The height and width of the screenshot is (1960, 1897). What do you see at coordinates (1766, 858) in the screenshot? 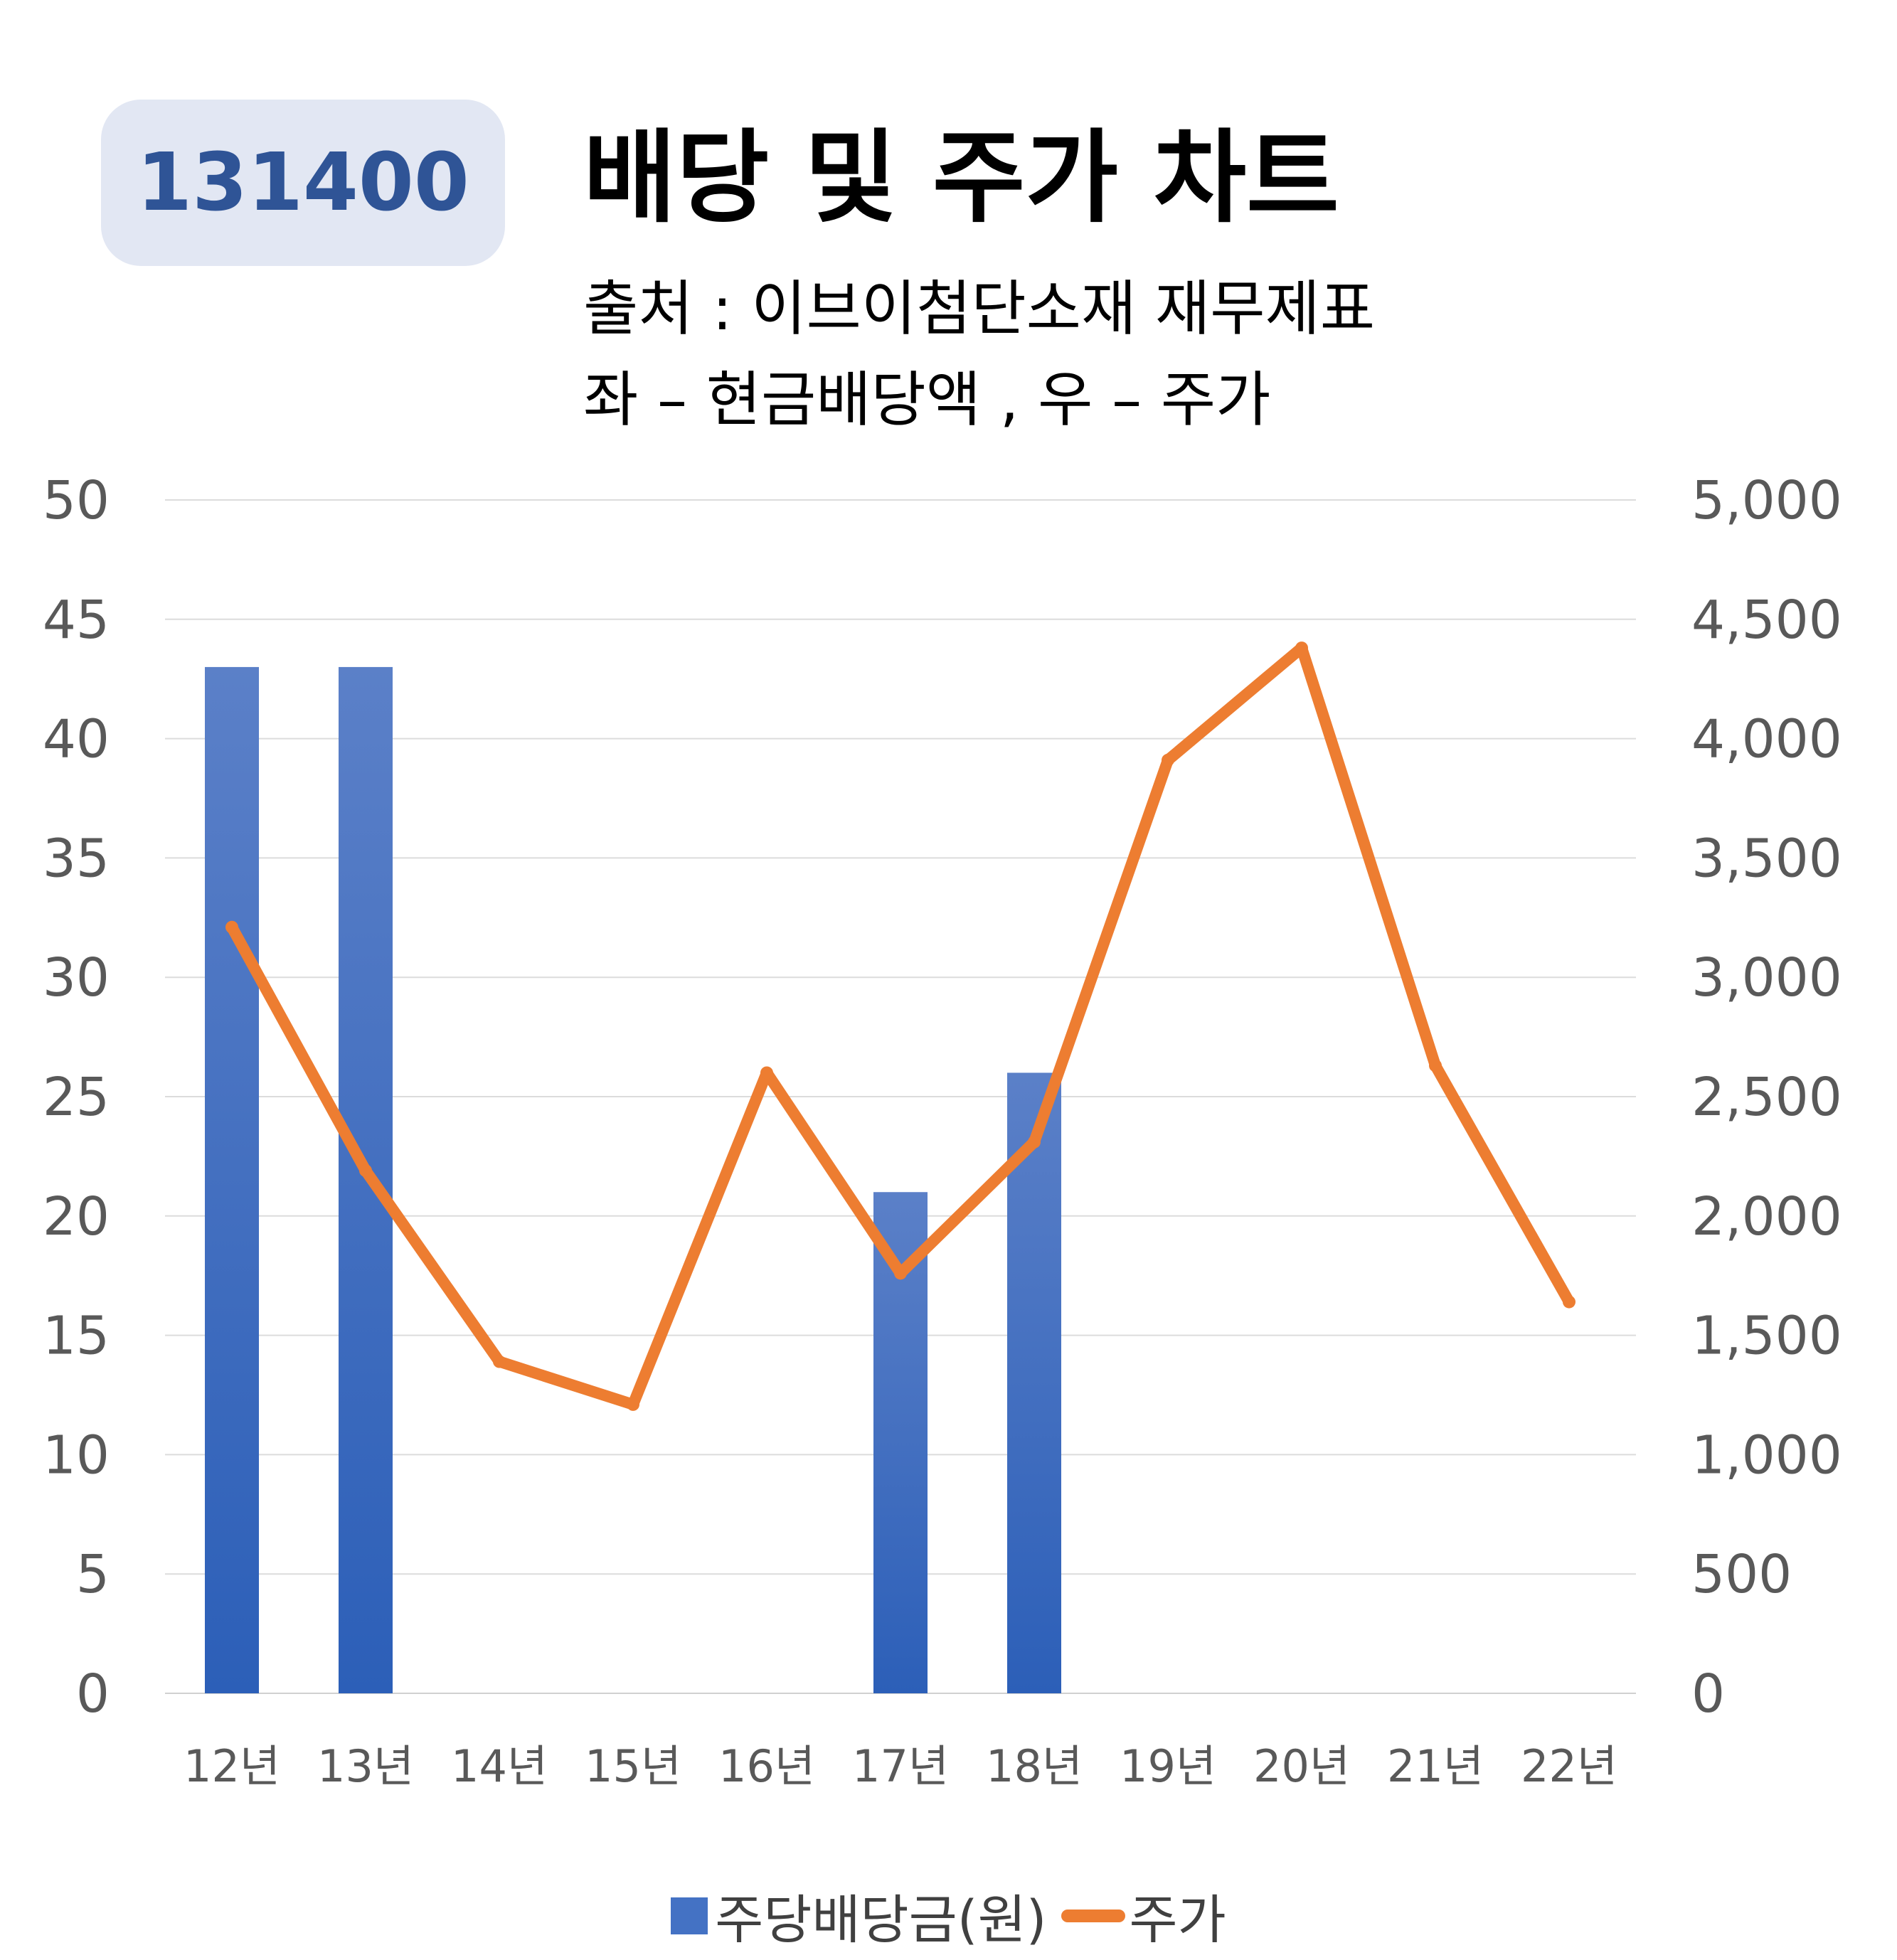
I see `y-right-tick-label: 3,500` at bounding box center [1766, 858].